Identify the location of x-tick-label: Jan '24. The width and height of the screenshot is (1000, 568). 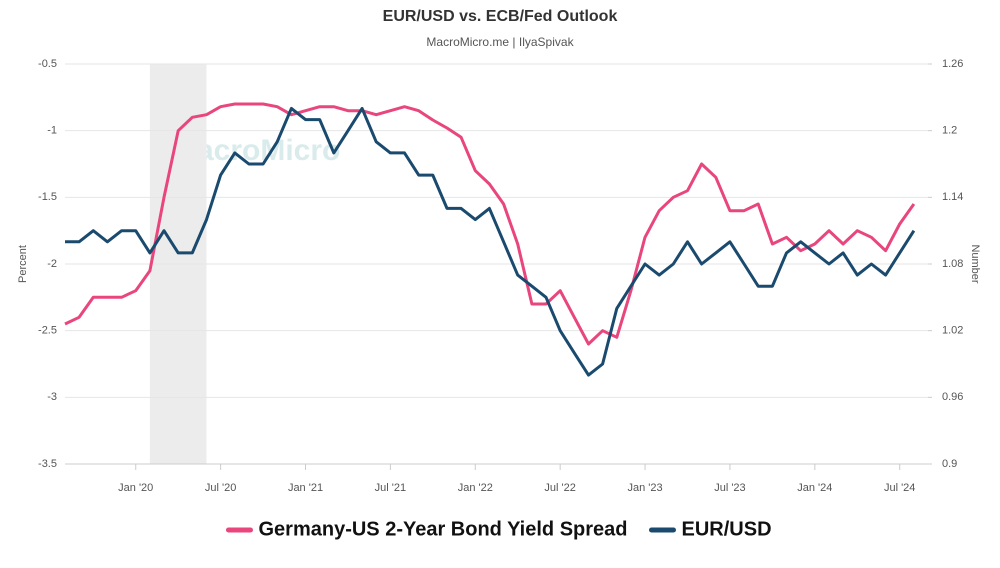
(814, 488).